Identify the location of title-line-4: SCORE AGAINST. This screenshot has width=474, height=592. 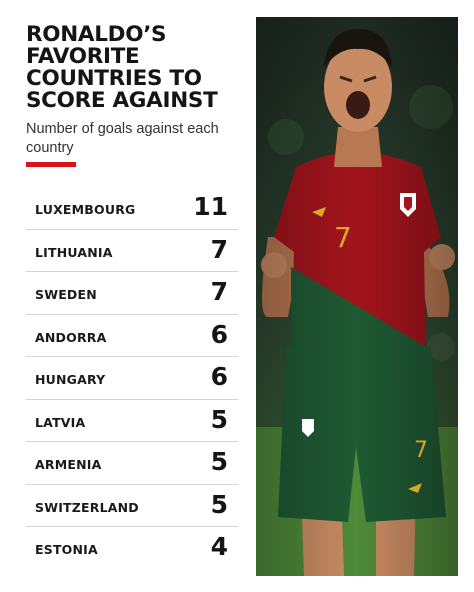
(122, 100).